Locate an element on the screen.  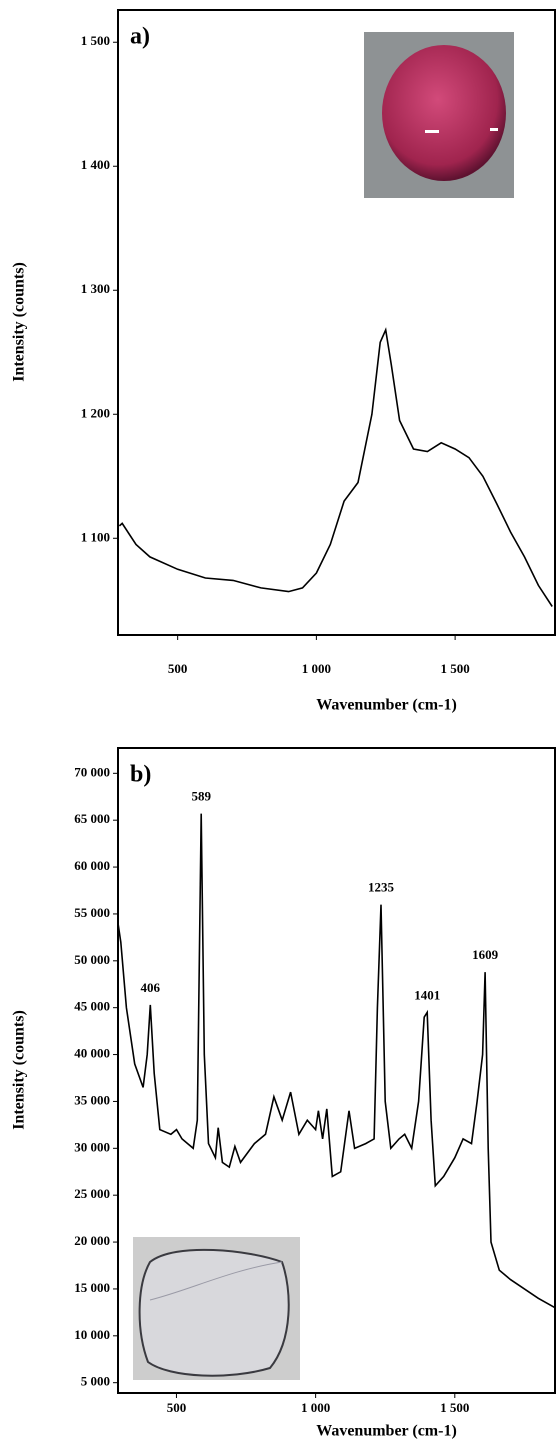
peak-label: 1401 is located at coordinates (427, 994).